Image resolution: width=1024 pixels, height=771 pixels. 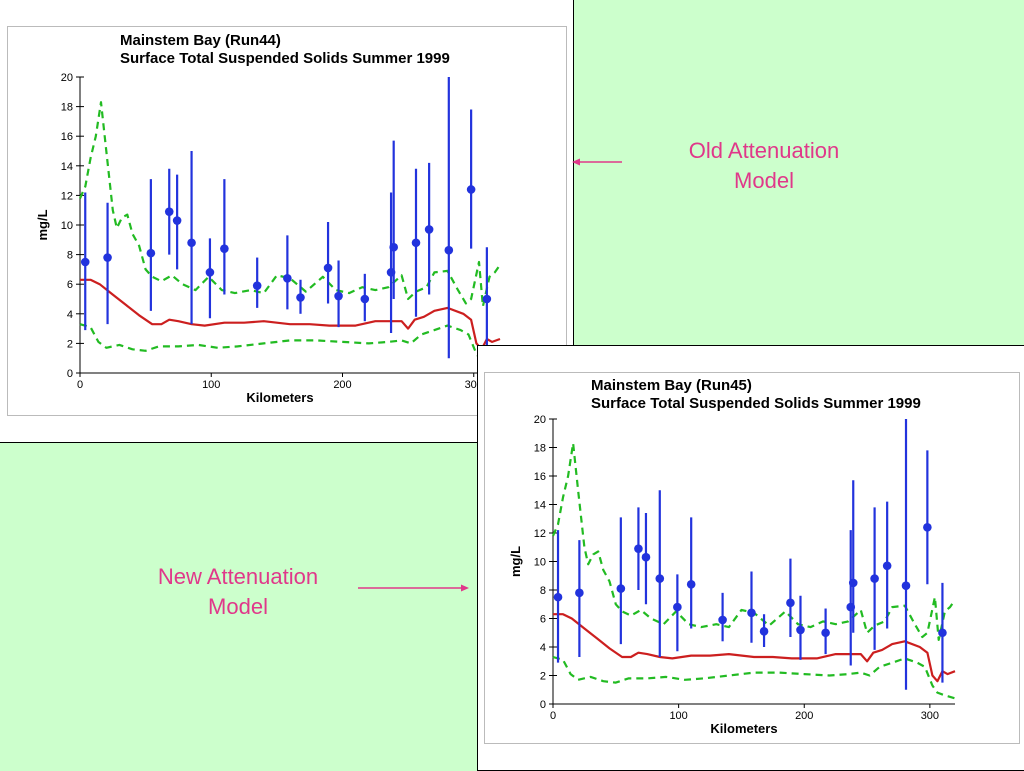 I want to click on old-attenuation-caption: Old Attenuation Model, so click(x=764, y=166).